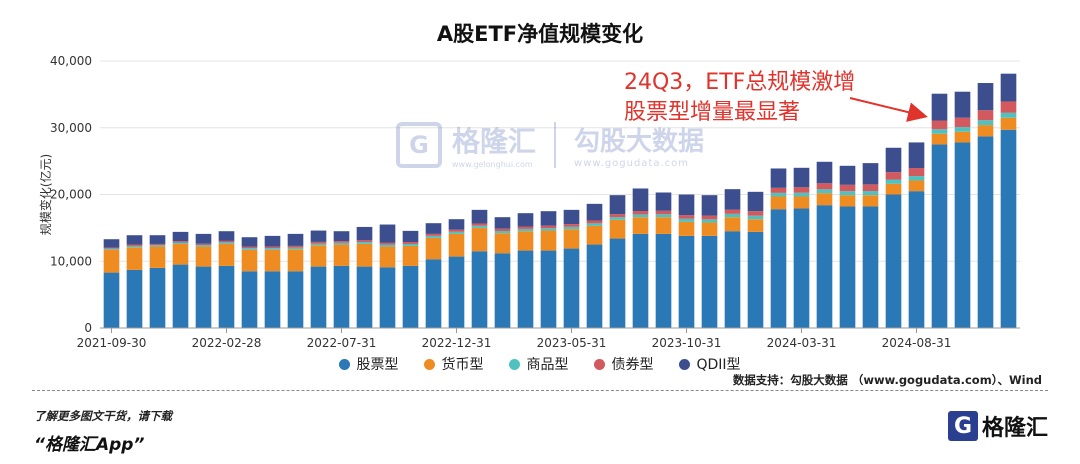 The height and width of the screenshot is (464, 1080). What do you see at coordinates (998, 426) in the screenshot?
I see `footer-logo: G 格隆汇` at bounding box center [998, 426].